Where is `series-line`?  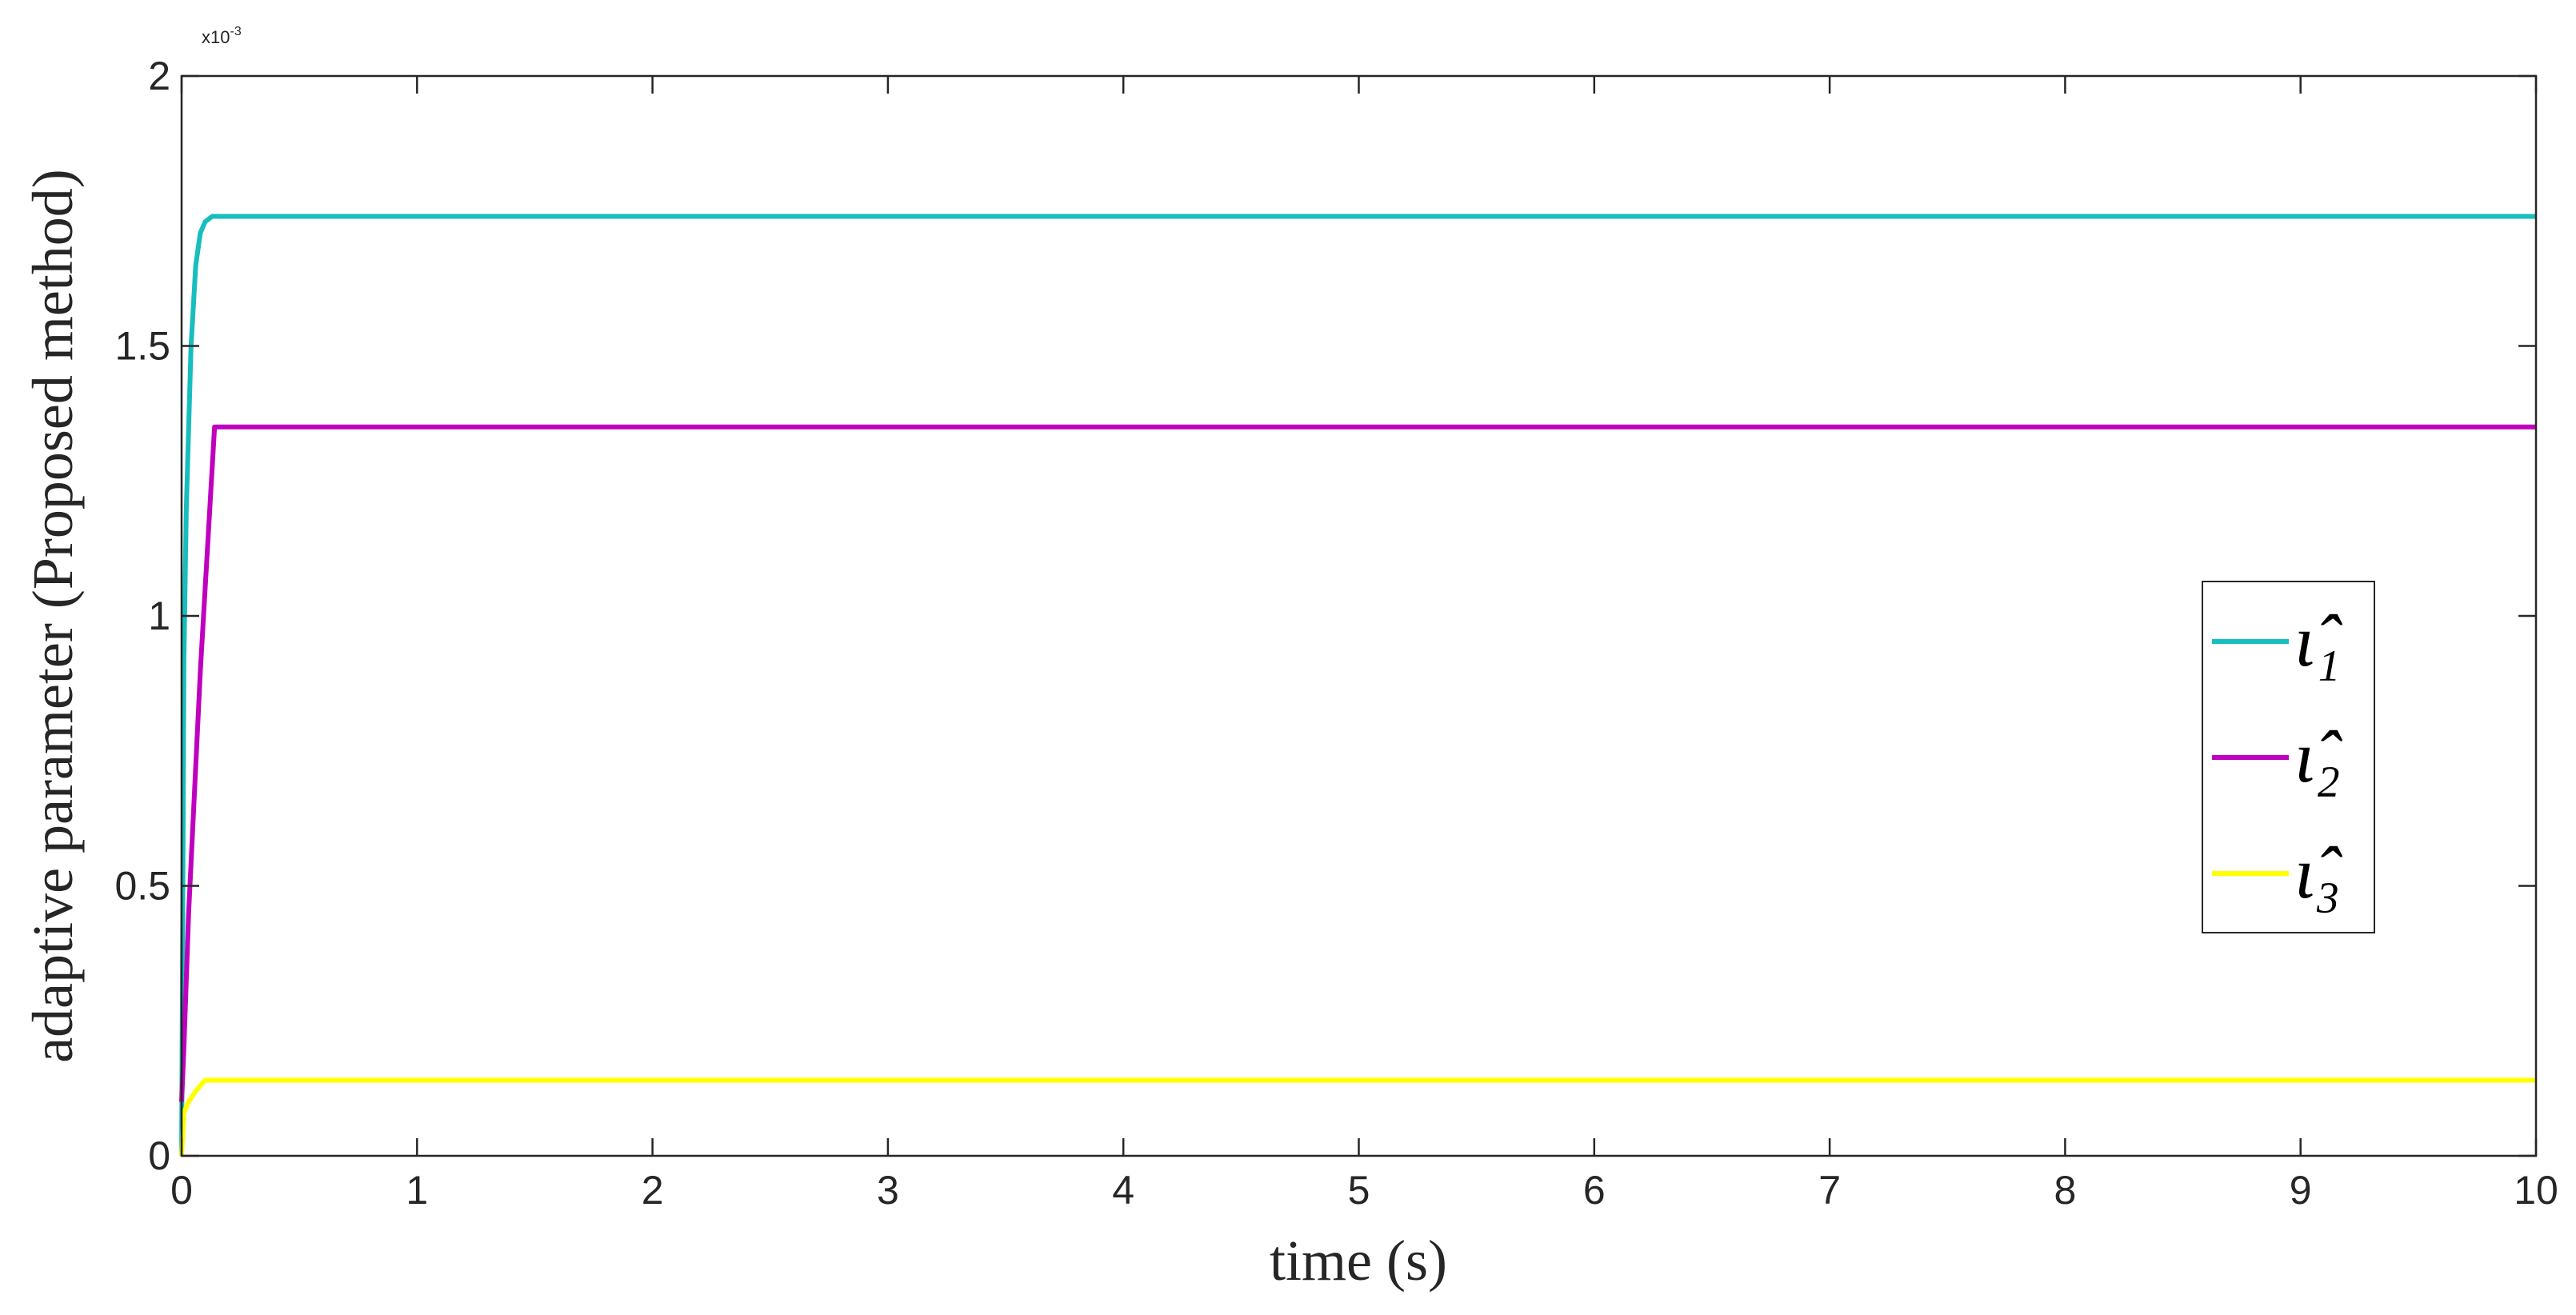 series-line is located at coordinates (1357, 1117).